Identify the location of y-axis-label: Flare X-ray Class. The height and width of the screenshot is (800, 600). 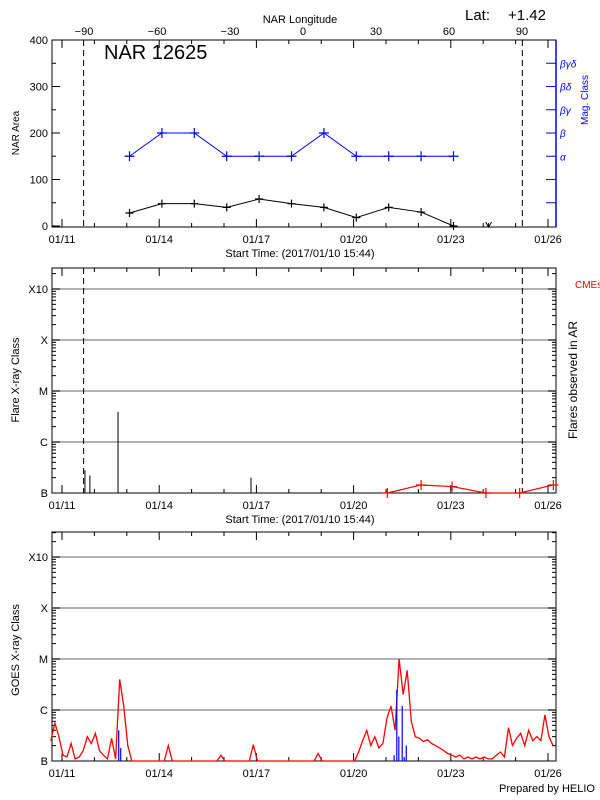
(16, 379).